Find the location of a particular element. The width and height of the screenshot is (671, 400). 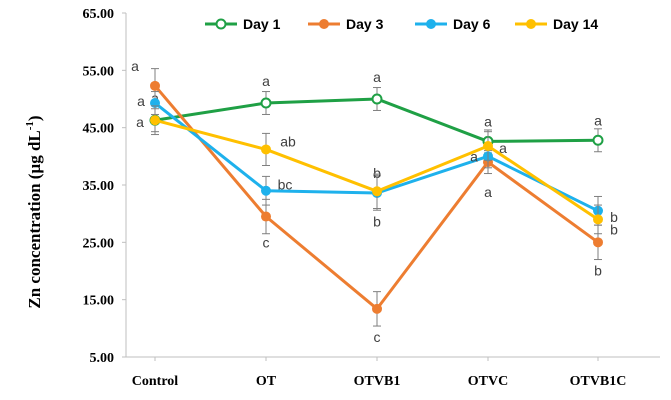

legend-label: Day 1 is located at coordinates (262, 24).